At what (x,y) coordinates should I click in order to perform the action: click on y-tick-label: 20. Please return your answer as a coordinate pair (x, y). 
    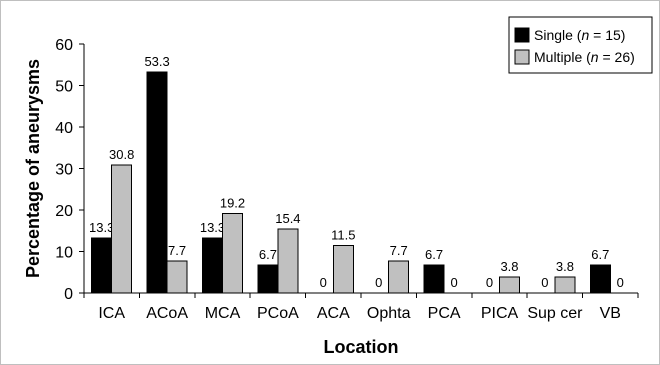
    Looking at the image, I should click on (64, 211).